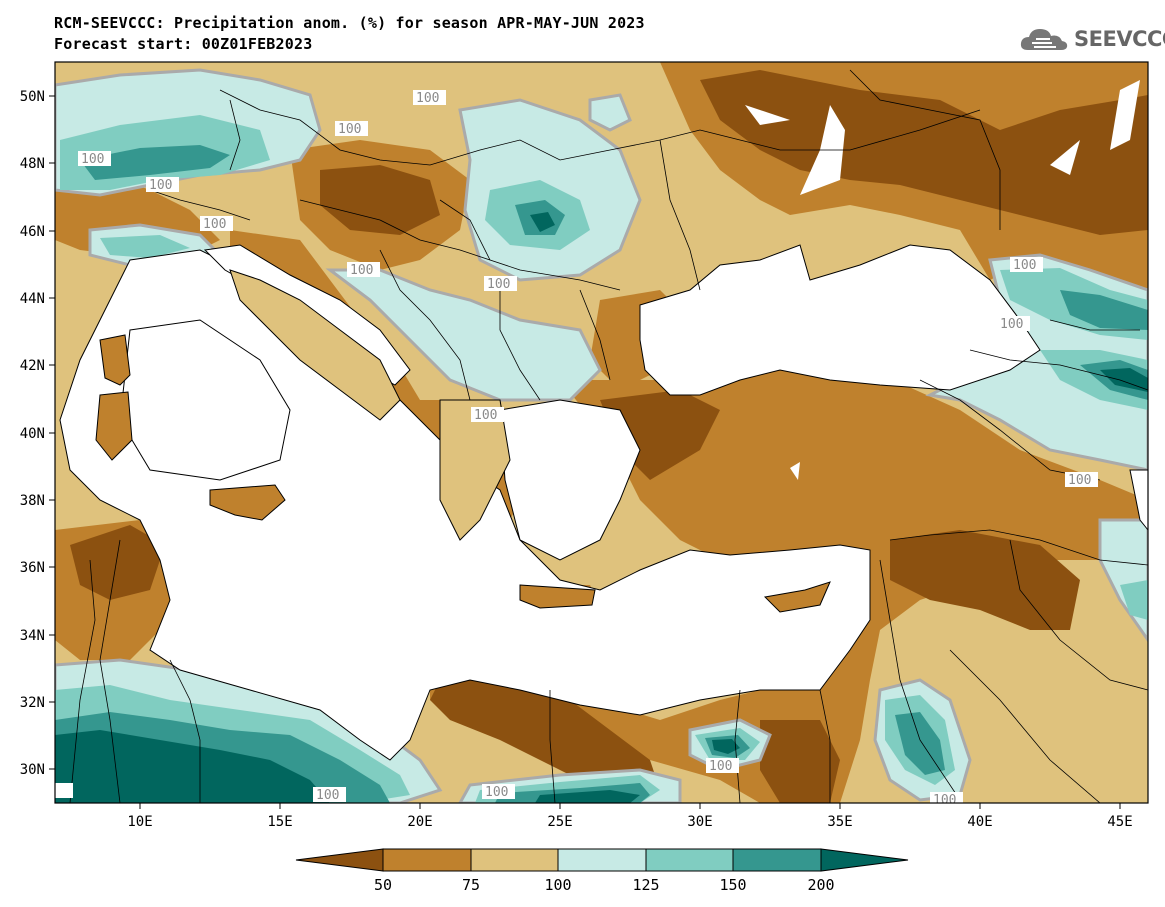 The height and width of the screenshot is (907, 1165). I want to click on lon-label: 25E, so click(559, 822).